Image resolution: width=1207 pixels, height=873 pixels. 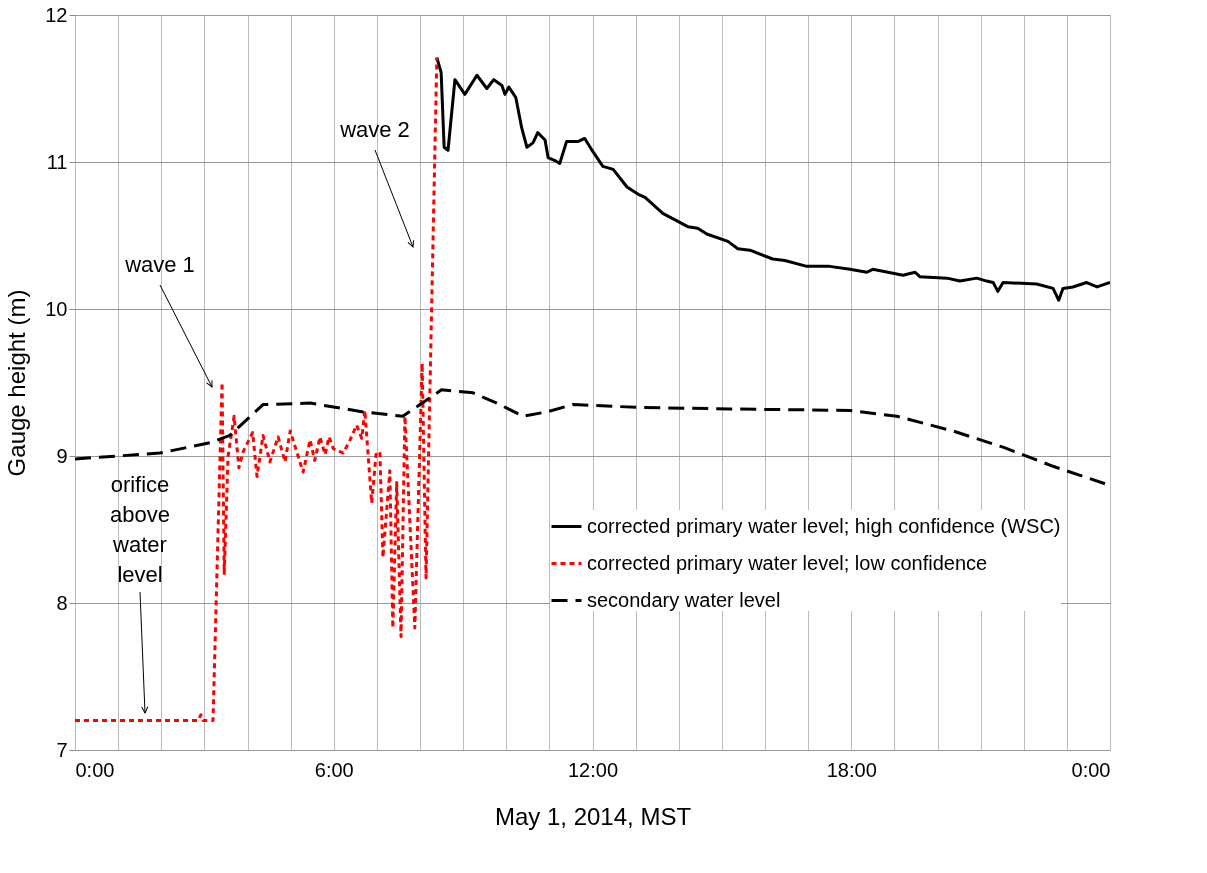 I want to click on legend-label: corrected primary water level; low confidence, so click(x=787, y=562).